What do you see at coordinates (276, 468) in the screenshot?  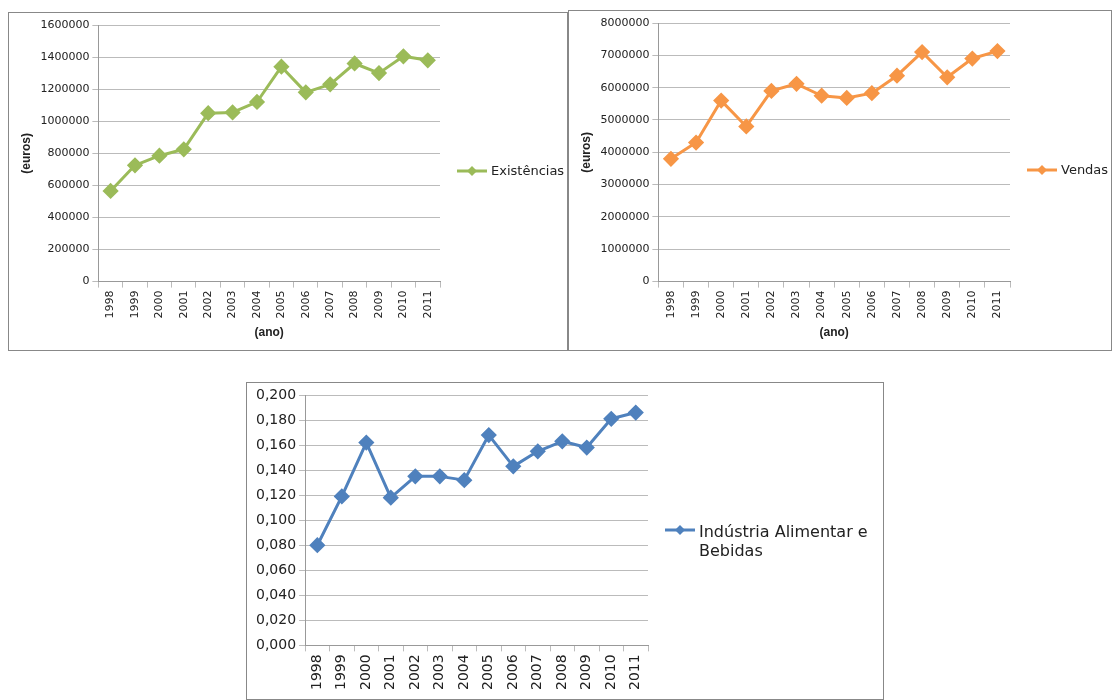 I see `y-tick-label: 0,140` at bounding box center [276, 468].